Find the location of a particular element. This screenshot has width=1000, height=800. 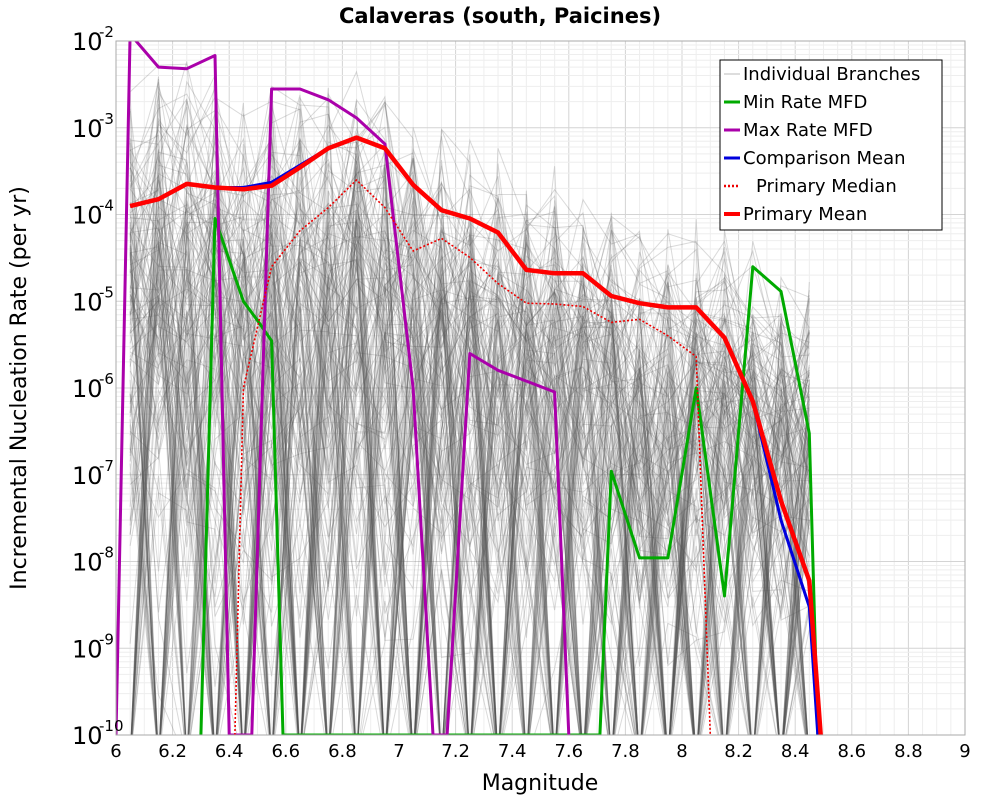

y-tick-exponent: -5 is located at coordinates (106, 292).